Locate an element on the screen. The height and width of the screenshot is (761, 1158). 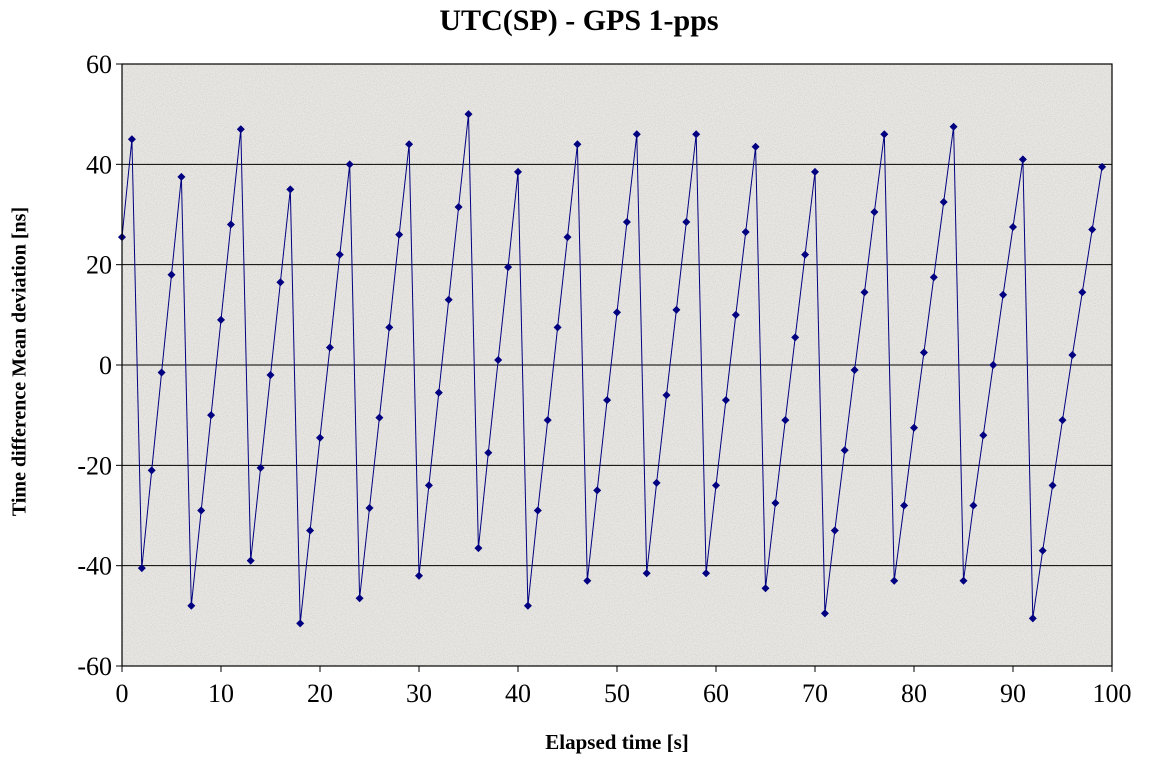
y-tick-label: -60 is located at coordinates (94, 666).